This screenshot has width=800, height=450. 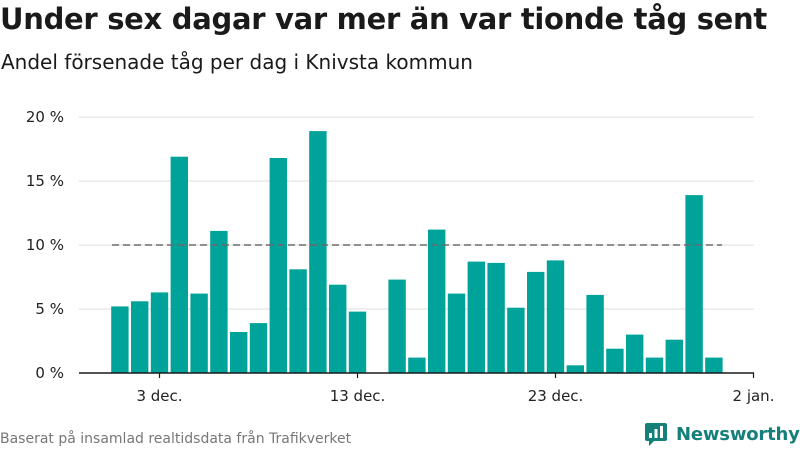 What do you see at coordinates (427, 388) in the screenshot?
I see `x-axis: 3 dec. 13 dec. 23 dec. 2 jan.` at bounding box center [427, 388].